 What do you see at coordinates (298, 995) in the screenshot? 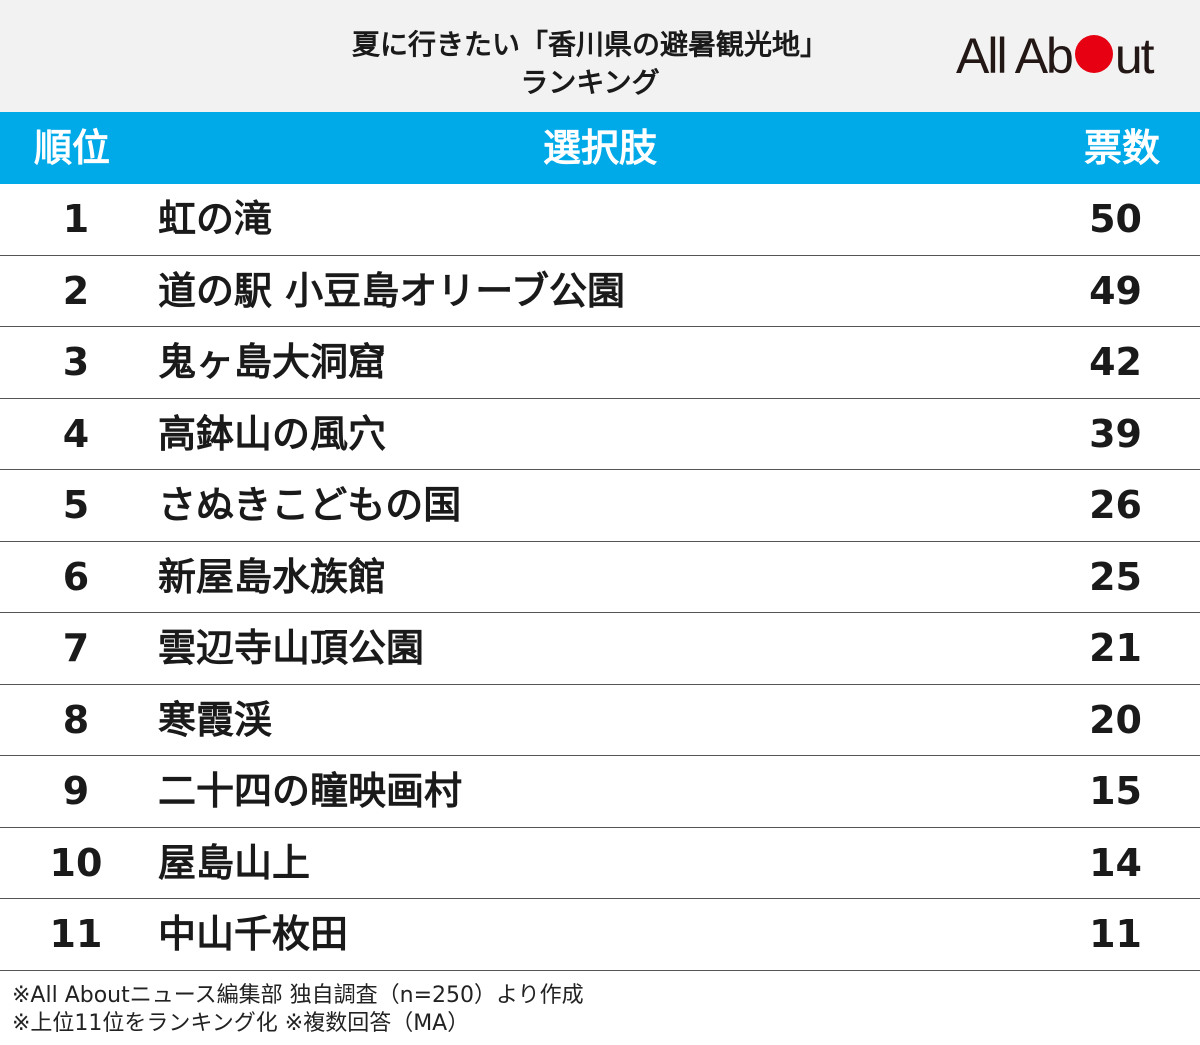
I see `footnote-source: ※All Aboutニュース編集部 独自調査（n=250）より作成` at bounding box center [298, 995].